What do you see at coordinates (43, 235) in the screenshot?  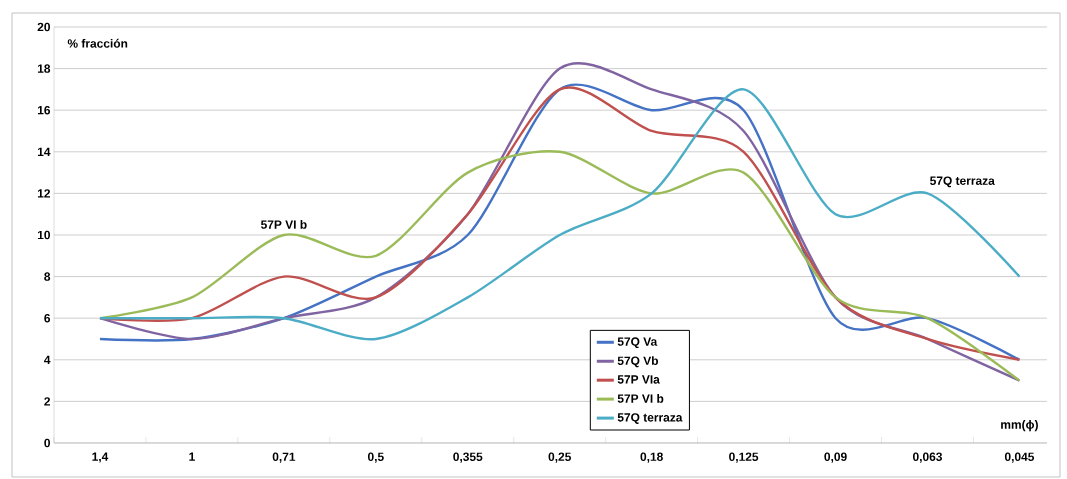 I see `y-tick-label: 10` at bounding box center [43, 235].